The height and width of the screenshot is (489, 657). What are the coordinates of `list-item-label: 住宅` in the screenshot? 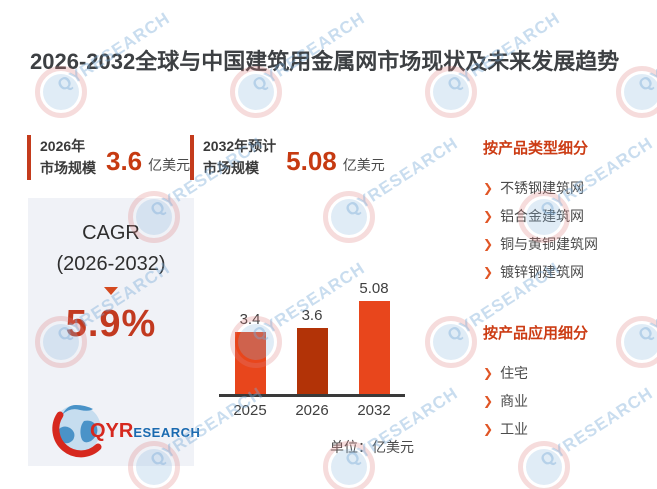 It's located at (514, 373).